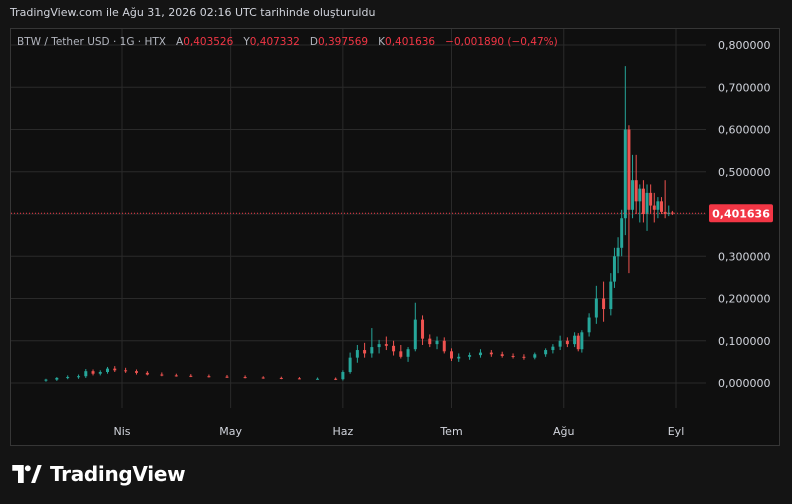  I want to click on x-tick-label: Eyl, so click(676, 431).